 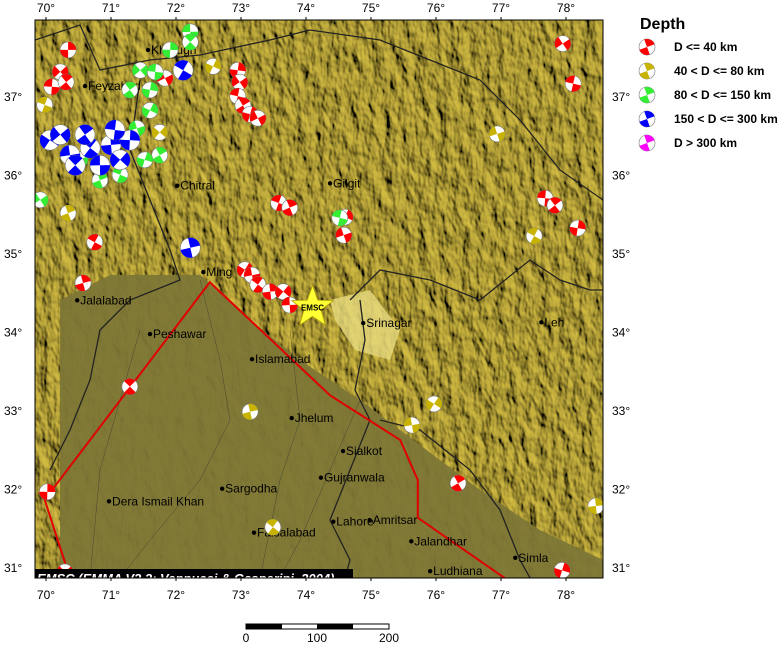 I want to click on city-jhelum: Jhelum, so click(x=311, y=418).